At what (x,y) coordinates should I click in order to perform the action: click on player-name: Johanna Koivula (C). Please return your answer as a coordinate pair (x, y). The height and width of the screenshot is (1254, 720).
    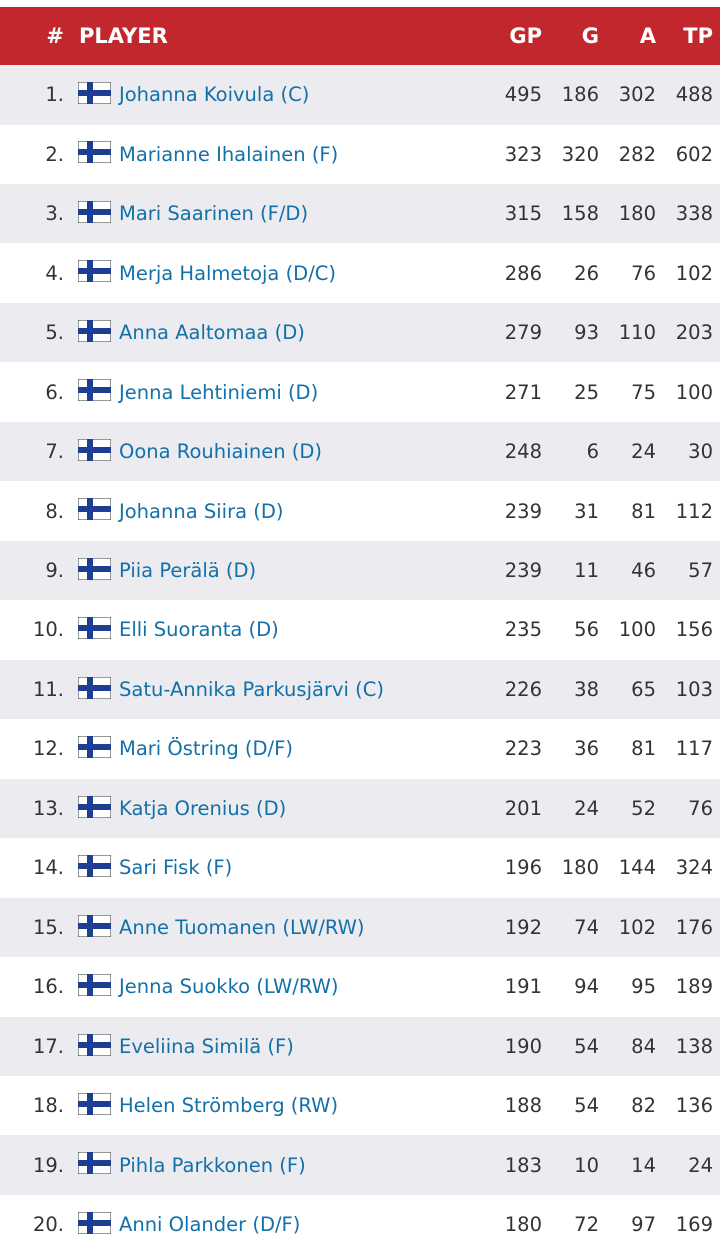
    Looking at the image, I should click on (214, 95).